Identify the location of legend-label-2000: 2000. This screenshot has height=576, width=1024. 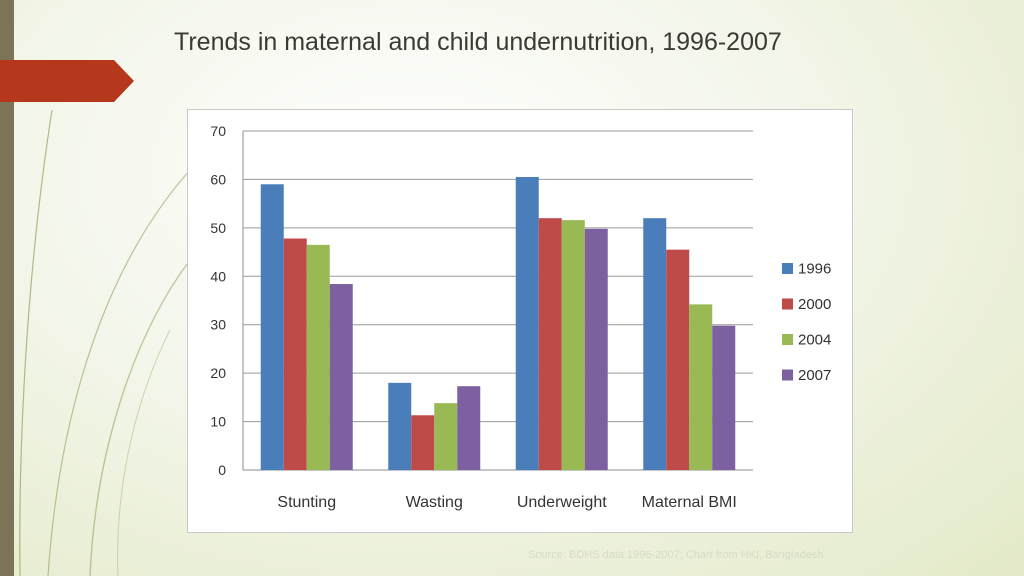
(814, 304).